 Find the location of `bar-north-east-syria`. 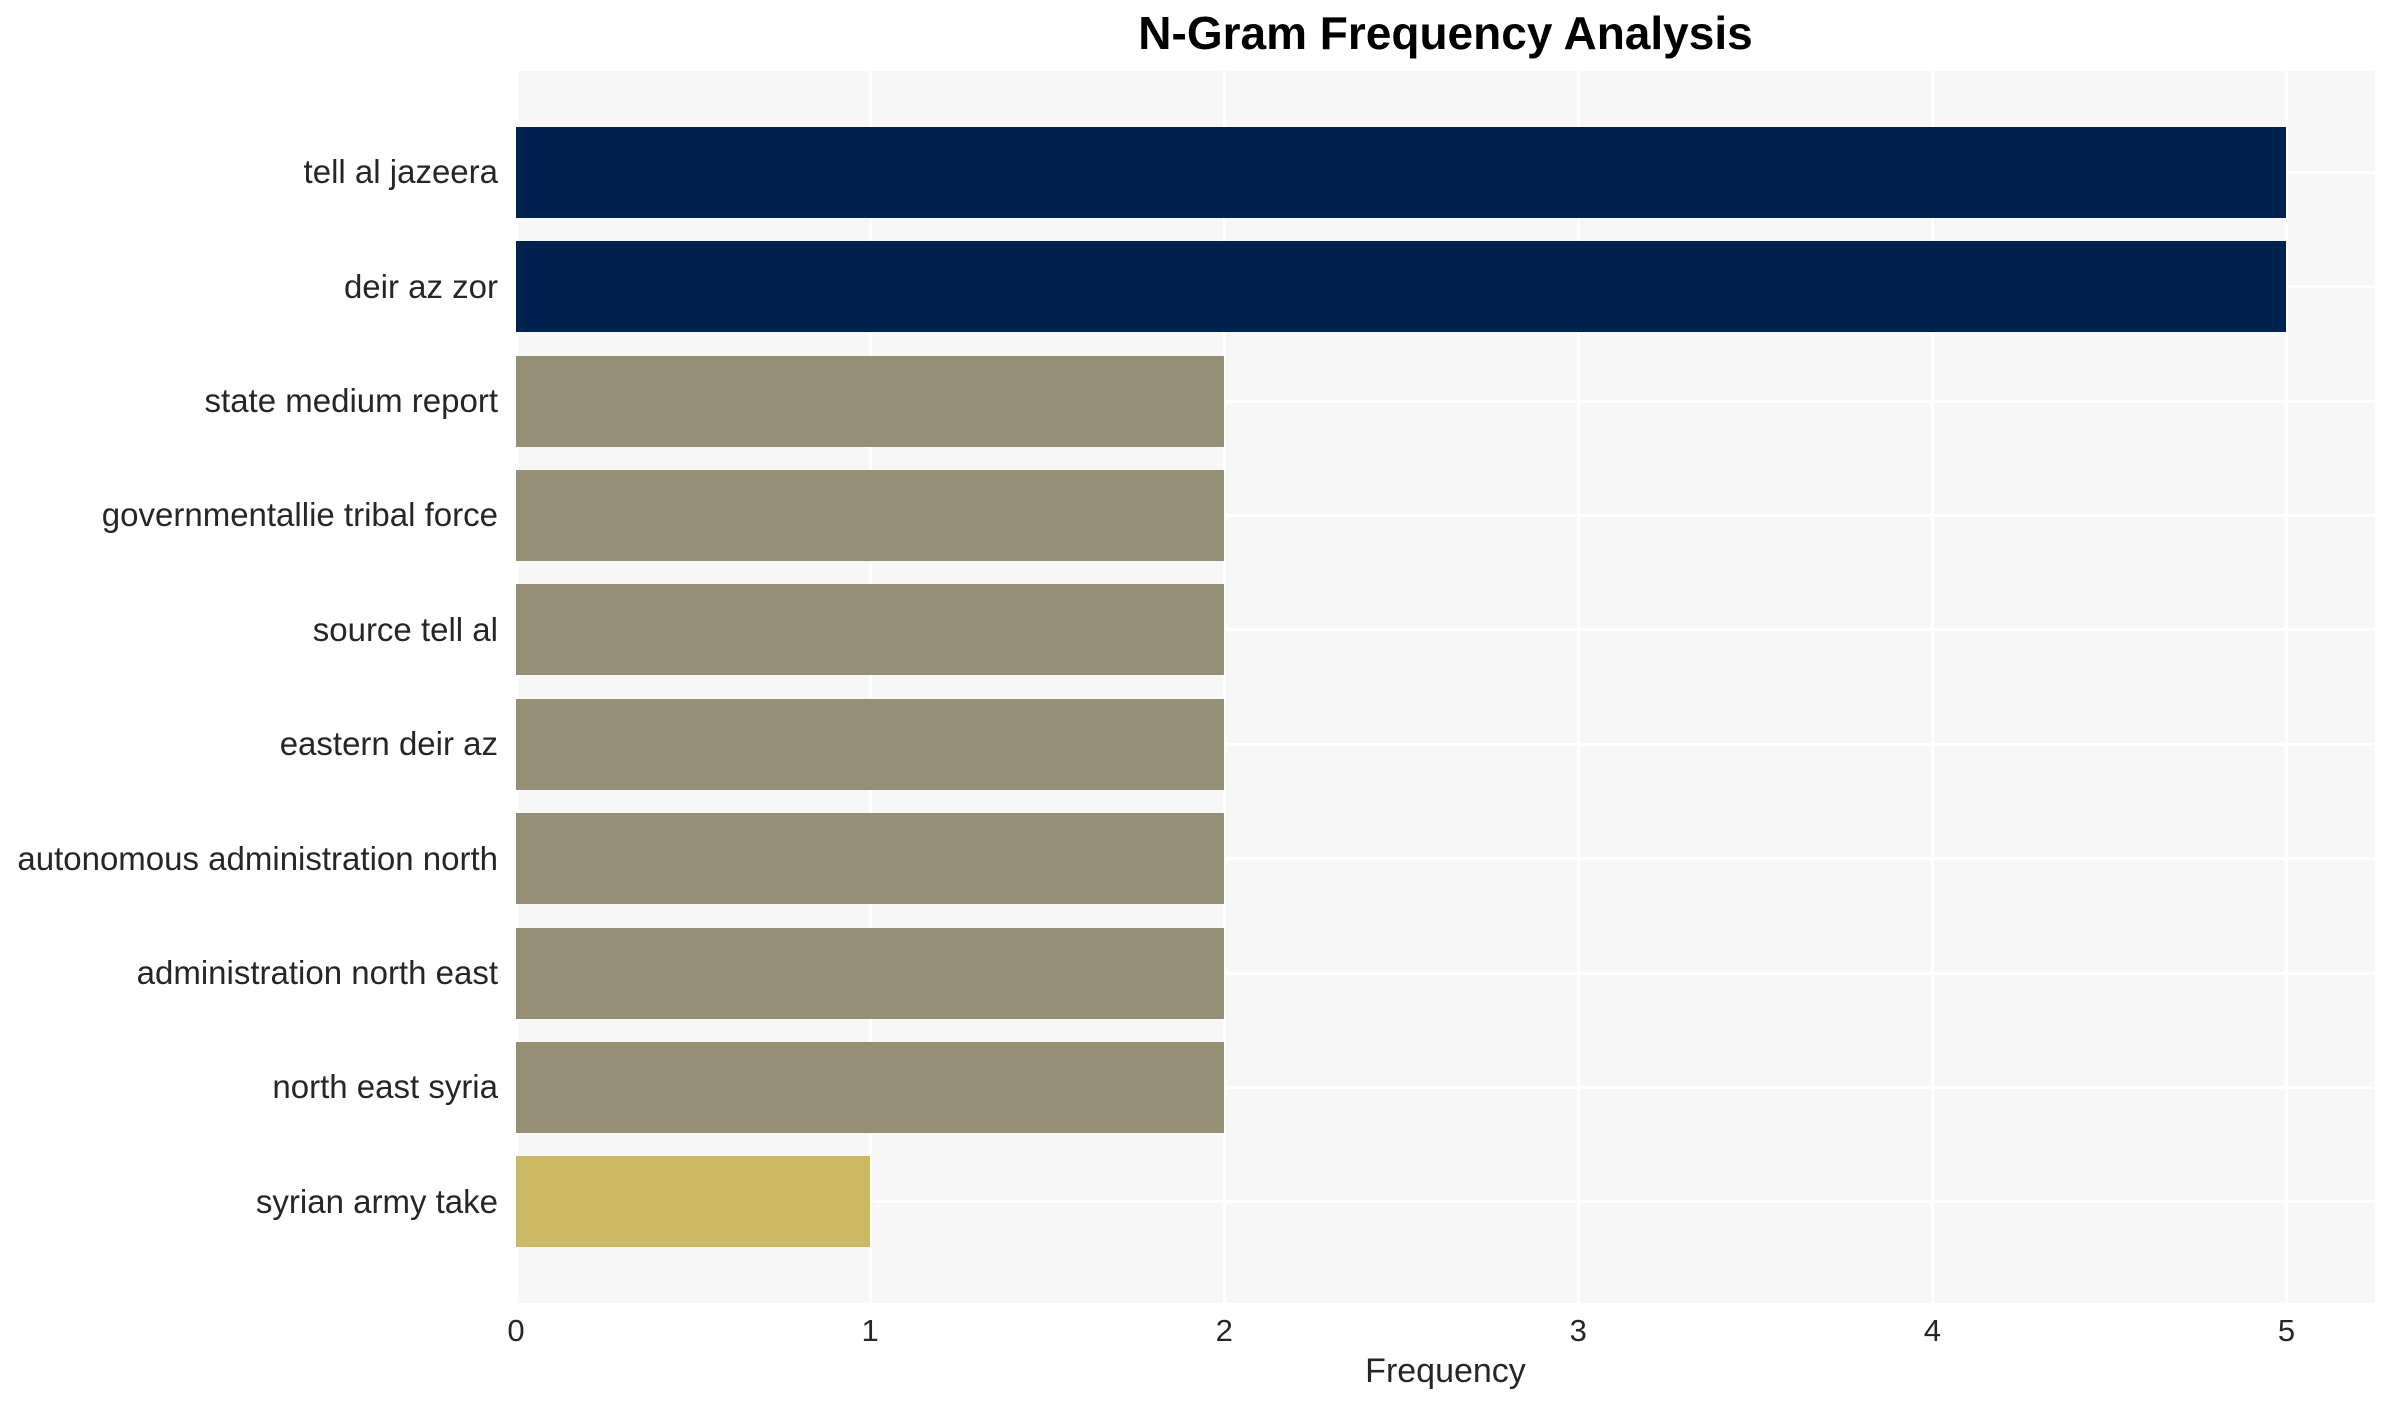

bar-north-east-syria is located at coordinates (870, 1087).